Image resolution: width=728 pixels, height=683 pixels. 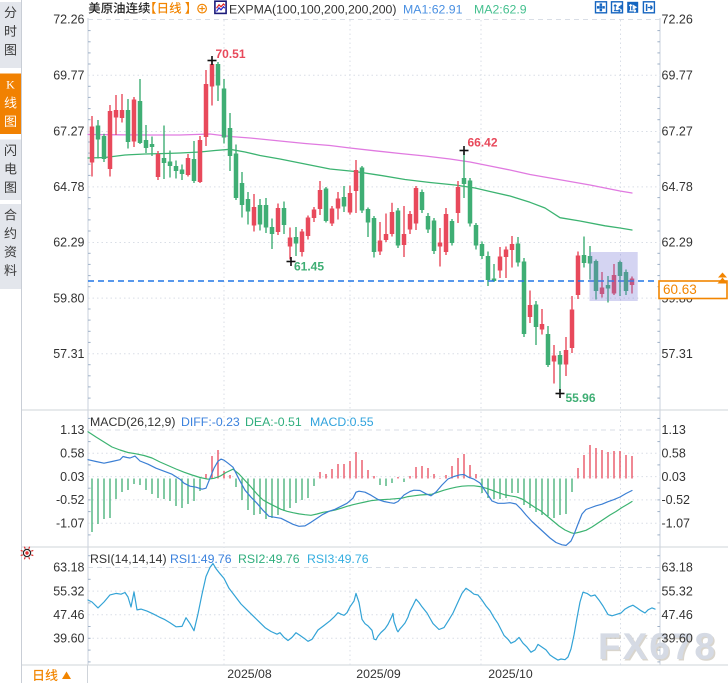 What do you see at coordinates (128, 559) in the screenshot?
I see `svg-text: RSI(14,14,14)` at bounding box center [128, 559].